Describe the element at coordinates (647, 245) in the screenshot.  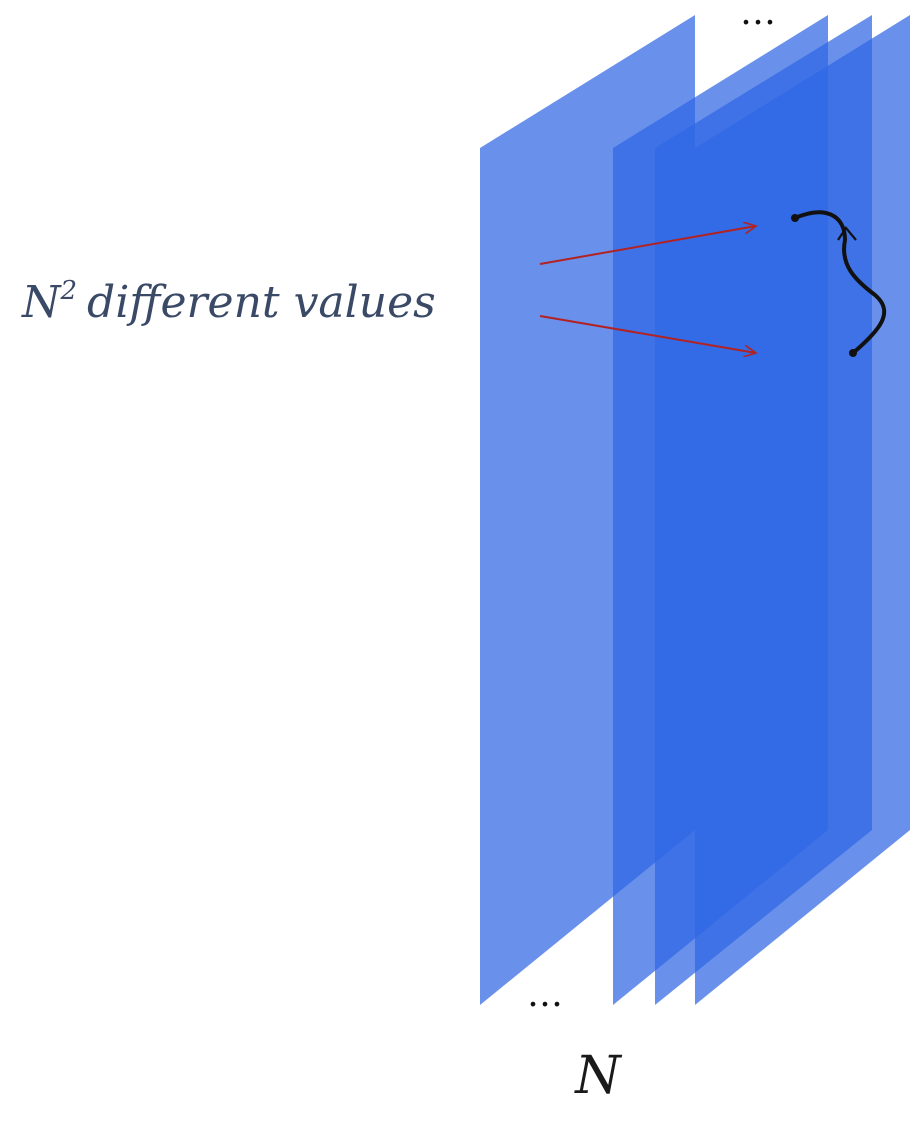
I see `arrow-upper` at that location.